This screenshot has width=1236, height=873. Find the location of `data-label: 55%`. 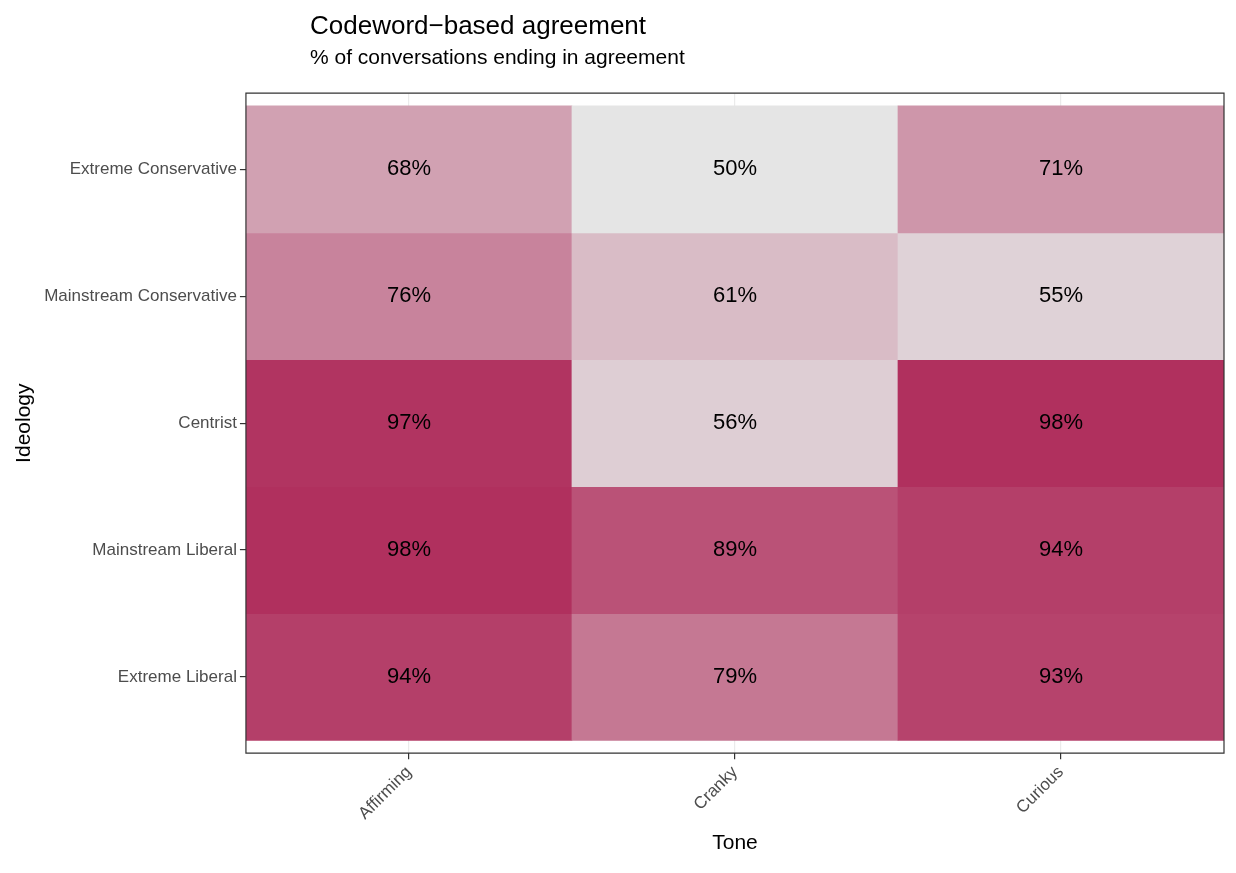

data-label: 55% is located at coordinates (1061, 295).